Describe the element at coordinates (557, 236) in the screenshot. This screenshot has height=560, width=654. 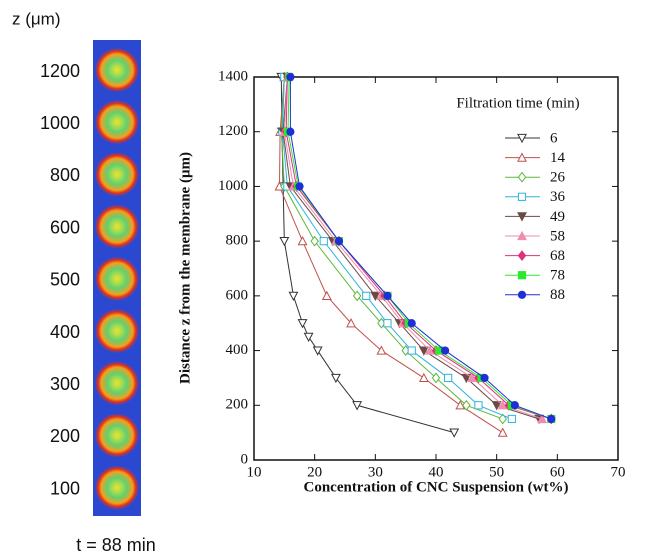
I see `legend-label: 58` at that location.